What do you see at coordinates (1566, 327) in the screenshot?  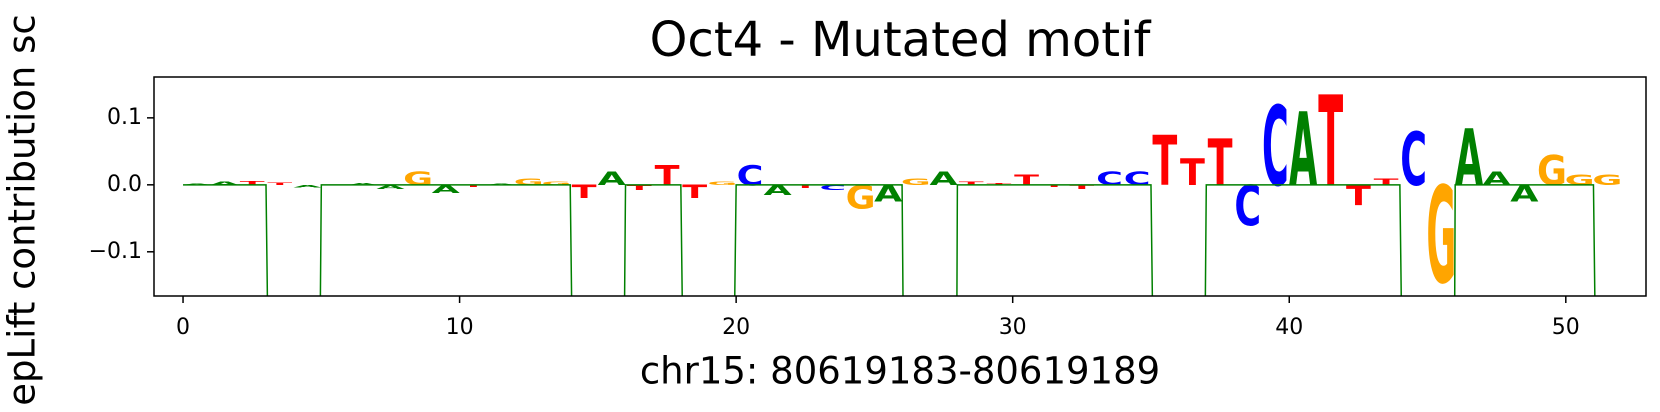 I see `x-tick-label: 50` at bounding box center [1566, 327].